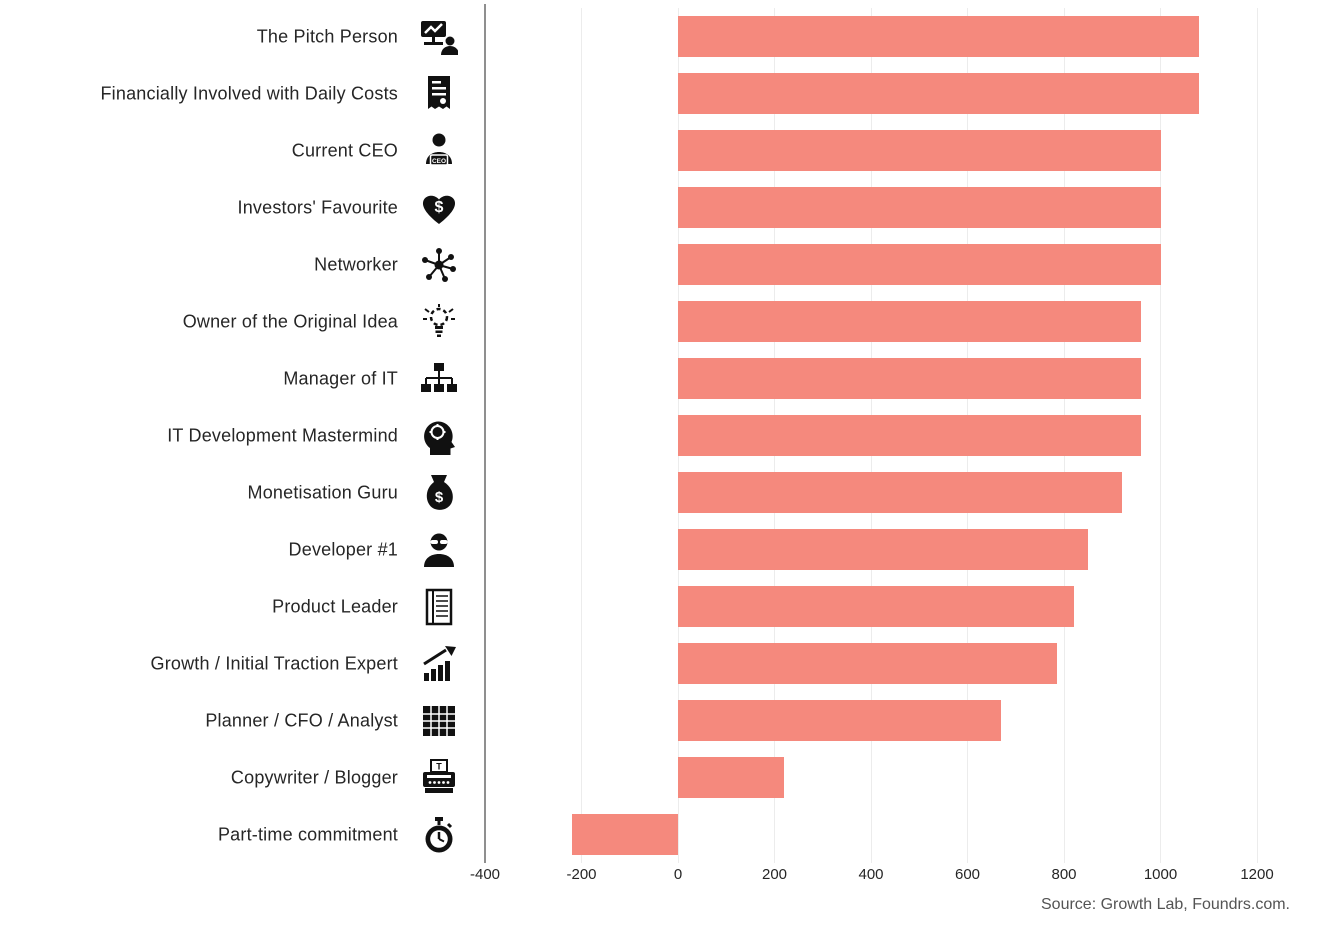 The height and width of the screenshot is (938, 1332). I want to click on chart-row: Investors' Favourite $, so click(666, 207).